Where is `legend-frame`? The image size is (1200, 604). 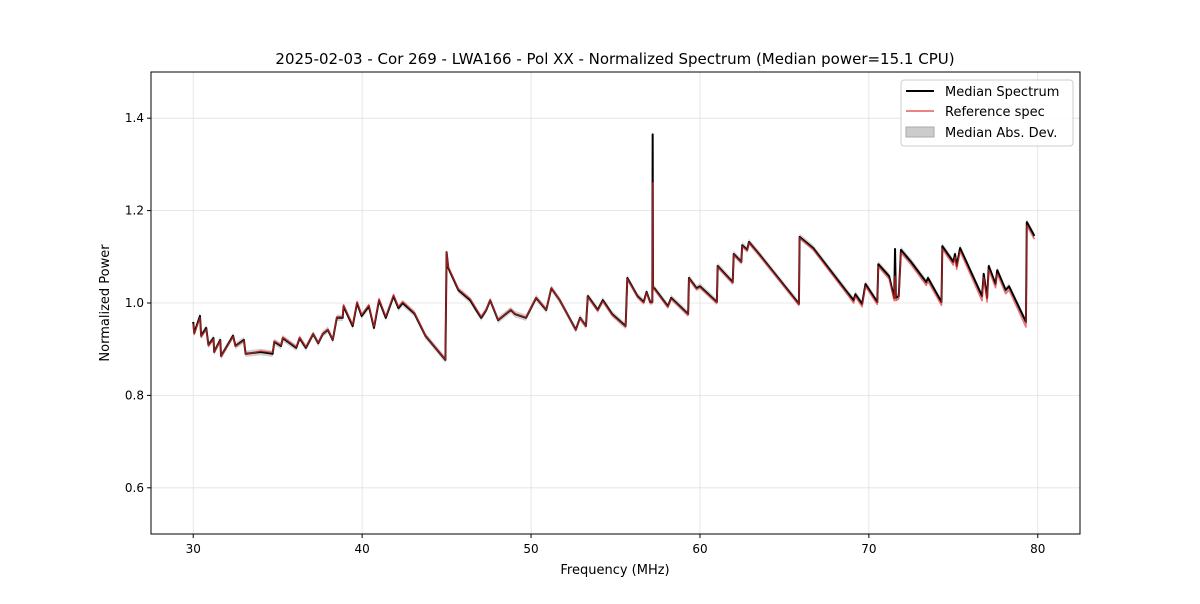 legend-frame is located at coordinates (987, 113).